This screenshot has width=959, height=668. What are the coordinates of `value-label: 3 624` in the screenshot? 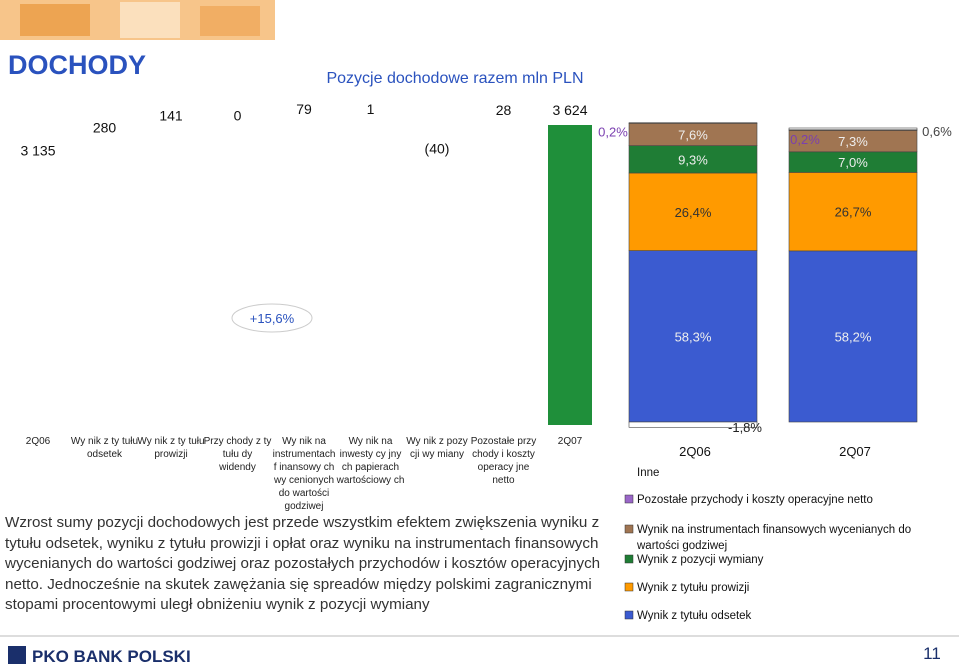 It's located at (569, 110).